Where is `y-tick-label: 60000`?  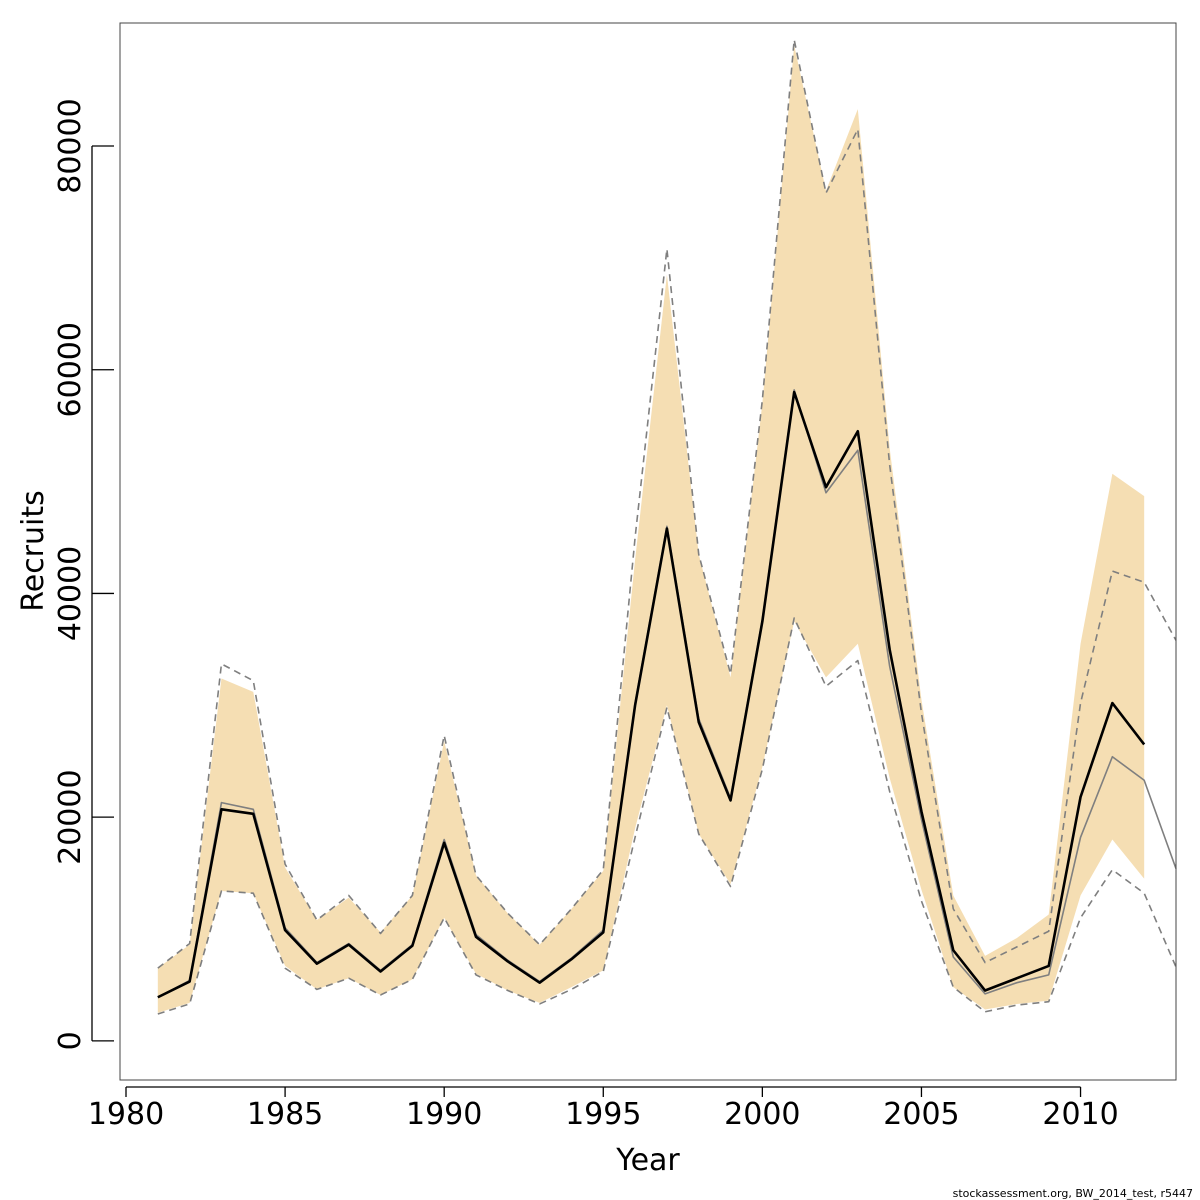 y-tick-label: 60000 is located at coordinates (70, 369).